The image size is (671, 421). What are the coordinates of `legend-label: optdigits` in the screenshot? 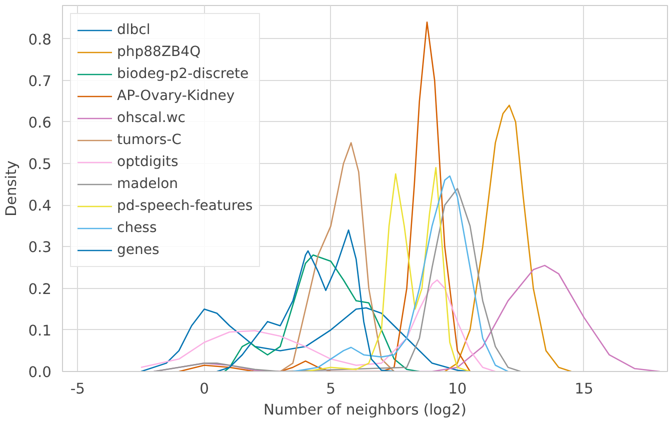 It's located at (147, 162).